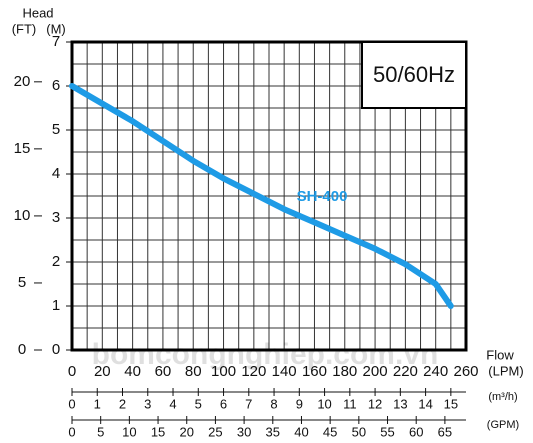 This screenshot has height=443, width=533. I want to click on x-tick-label: 240, so click(435, 371).